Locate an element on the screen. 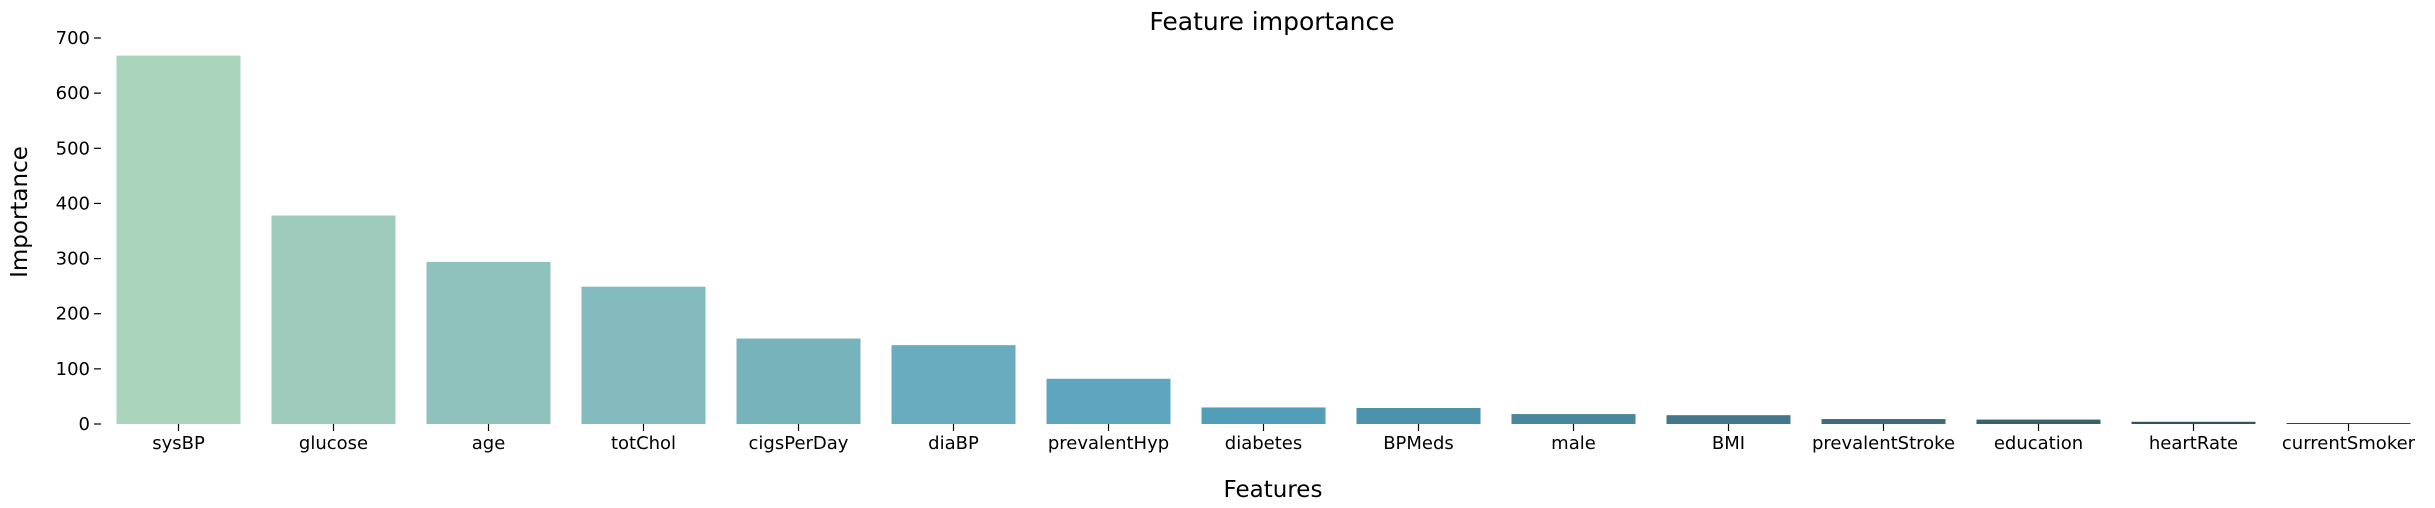 This screenshot has width=2435, height=508. bar-prevalentHyp is located at coordinates (1108, 401).